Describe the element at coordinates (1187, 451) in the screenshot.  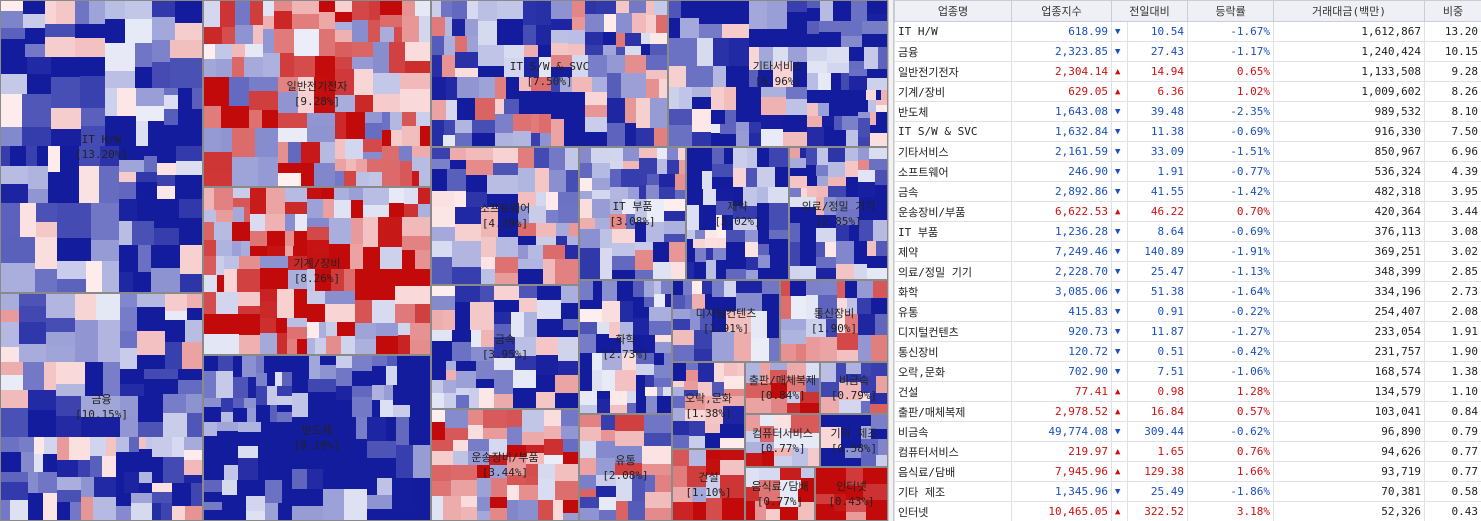
I see `table-row: 컴퓨터서비스 219.97 ▲ 1.65 0.76% 94,626 0.77` at that location.